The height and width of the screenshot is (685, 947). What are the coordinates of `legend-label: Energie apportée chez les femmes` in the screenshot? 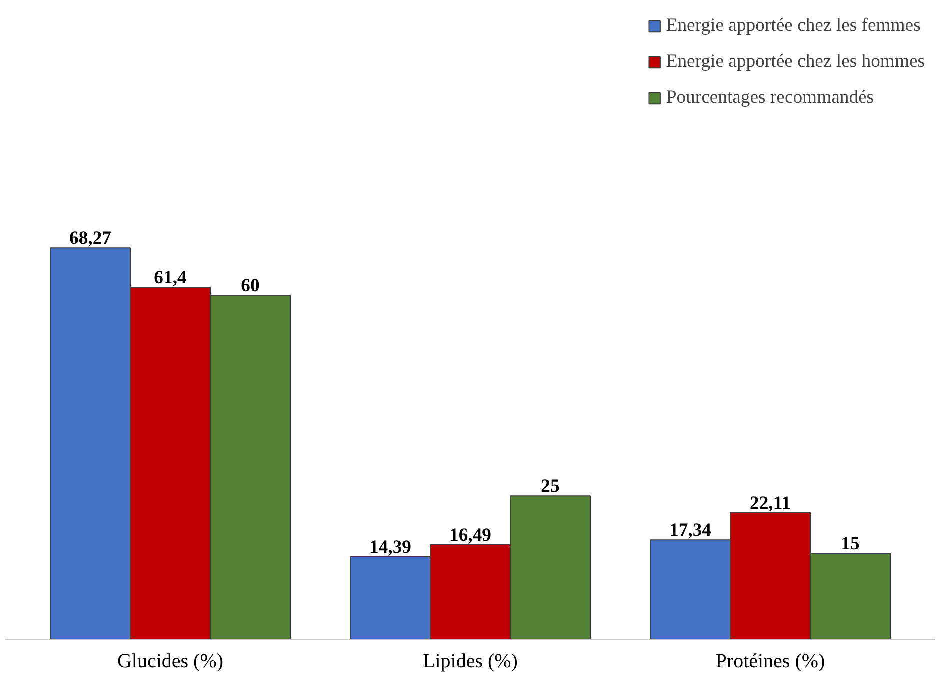 It's located at (793, 26).